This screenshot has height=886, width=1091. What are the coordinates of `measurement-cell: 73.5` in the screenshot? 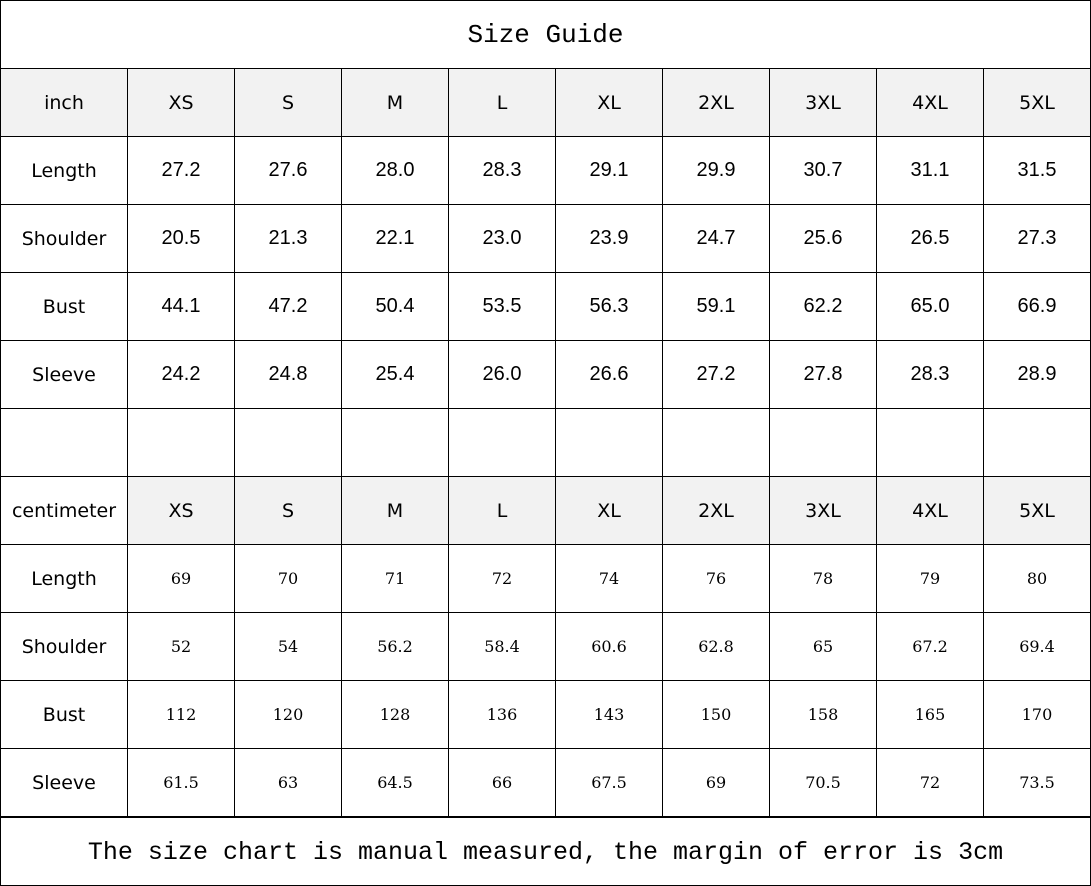 It's located at (1036, 782).